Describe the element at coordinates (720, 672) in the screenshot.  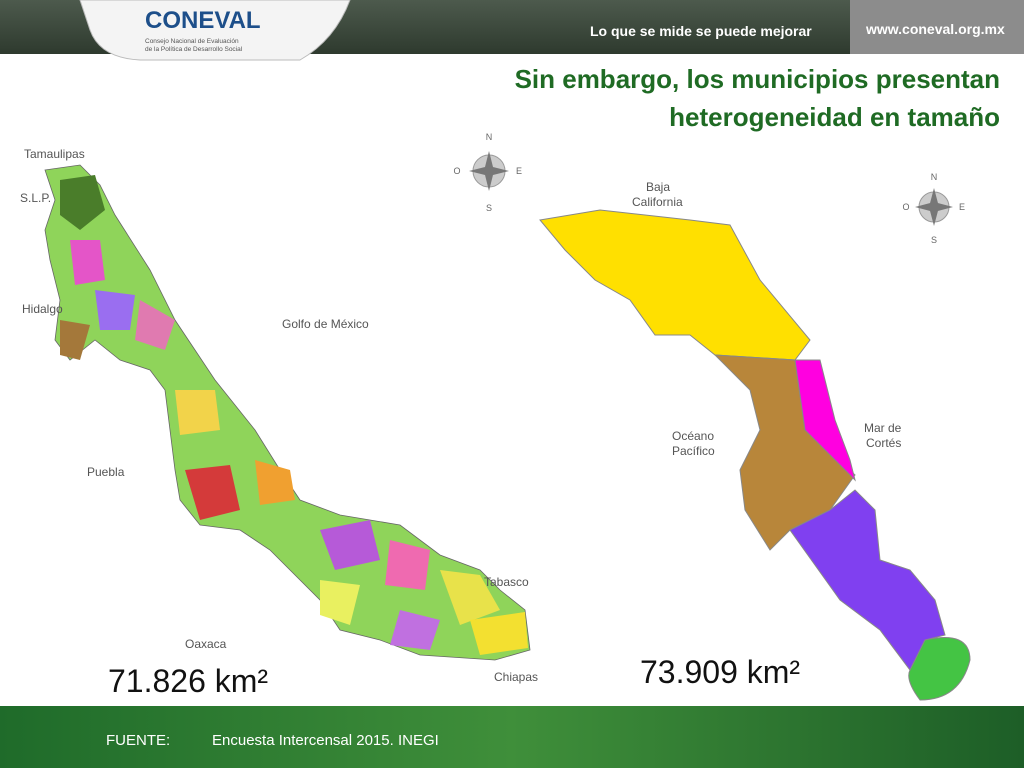
I see `area-label: 73.909 km²` at that location.